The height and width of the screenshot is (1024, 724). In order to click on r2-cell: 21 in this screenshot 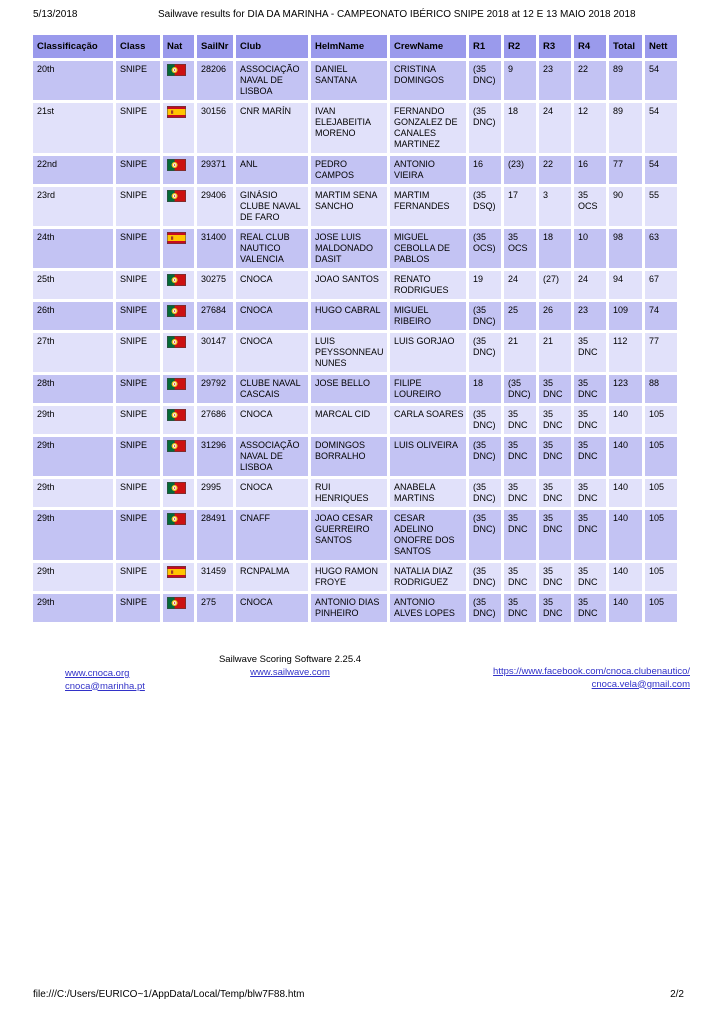, I will do `click(520, 352)`.